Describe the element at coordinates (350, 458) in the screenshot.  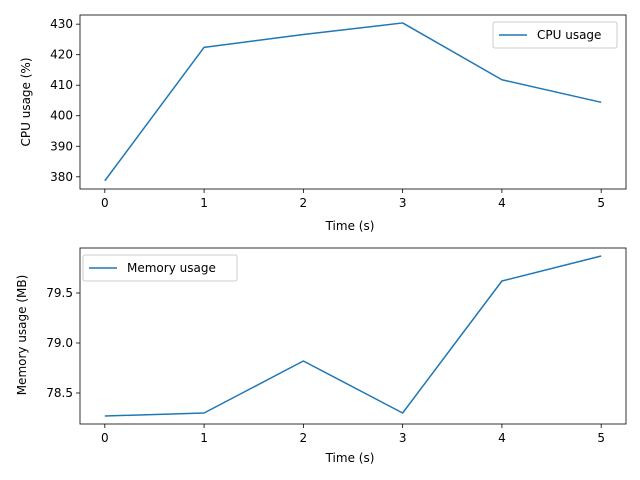
I see `memory-x-axis-label: Time (s)` at that location.